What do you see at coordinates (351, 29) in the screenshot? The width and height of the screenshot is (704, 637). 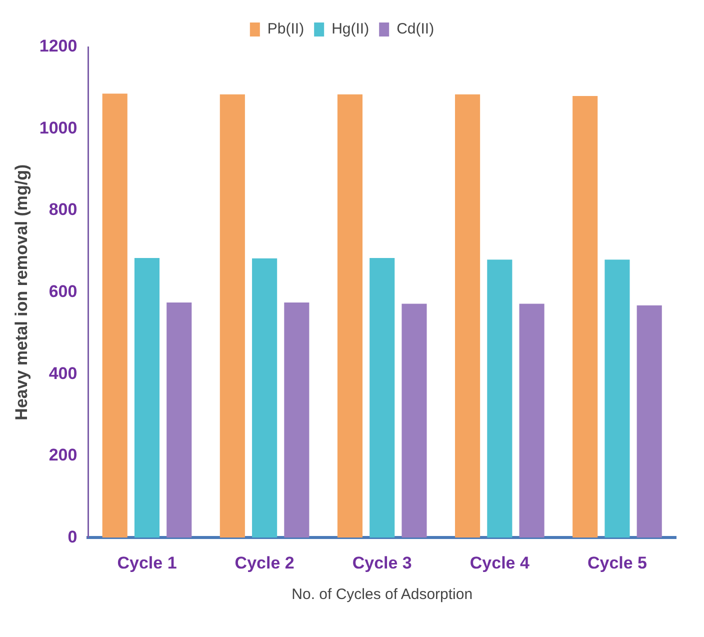 I see `legend-label: Hg(II)` at bounding box center [351, 29].